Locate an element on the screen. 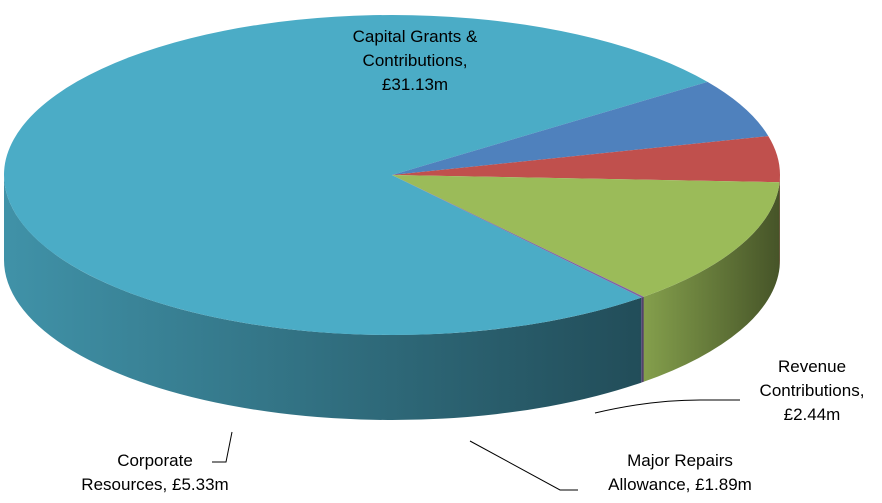 The width and height of the screenshot is (882, 503). data-label: Revenue Contributions, £2.44m is located at coordinates (812, 390).